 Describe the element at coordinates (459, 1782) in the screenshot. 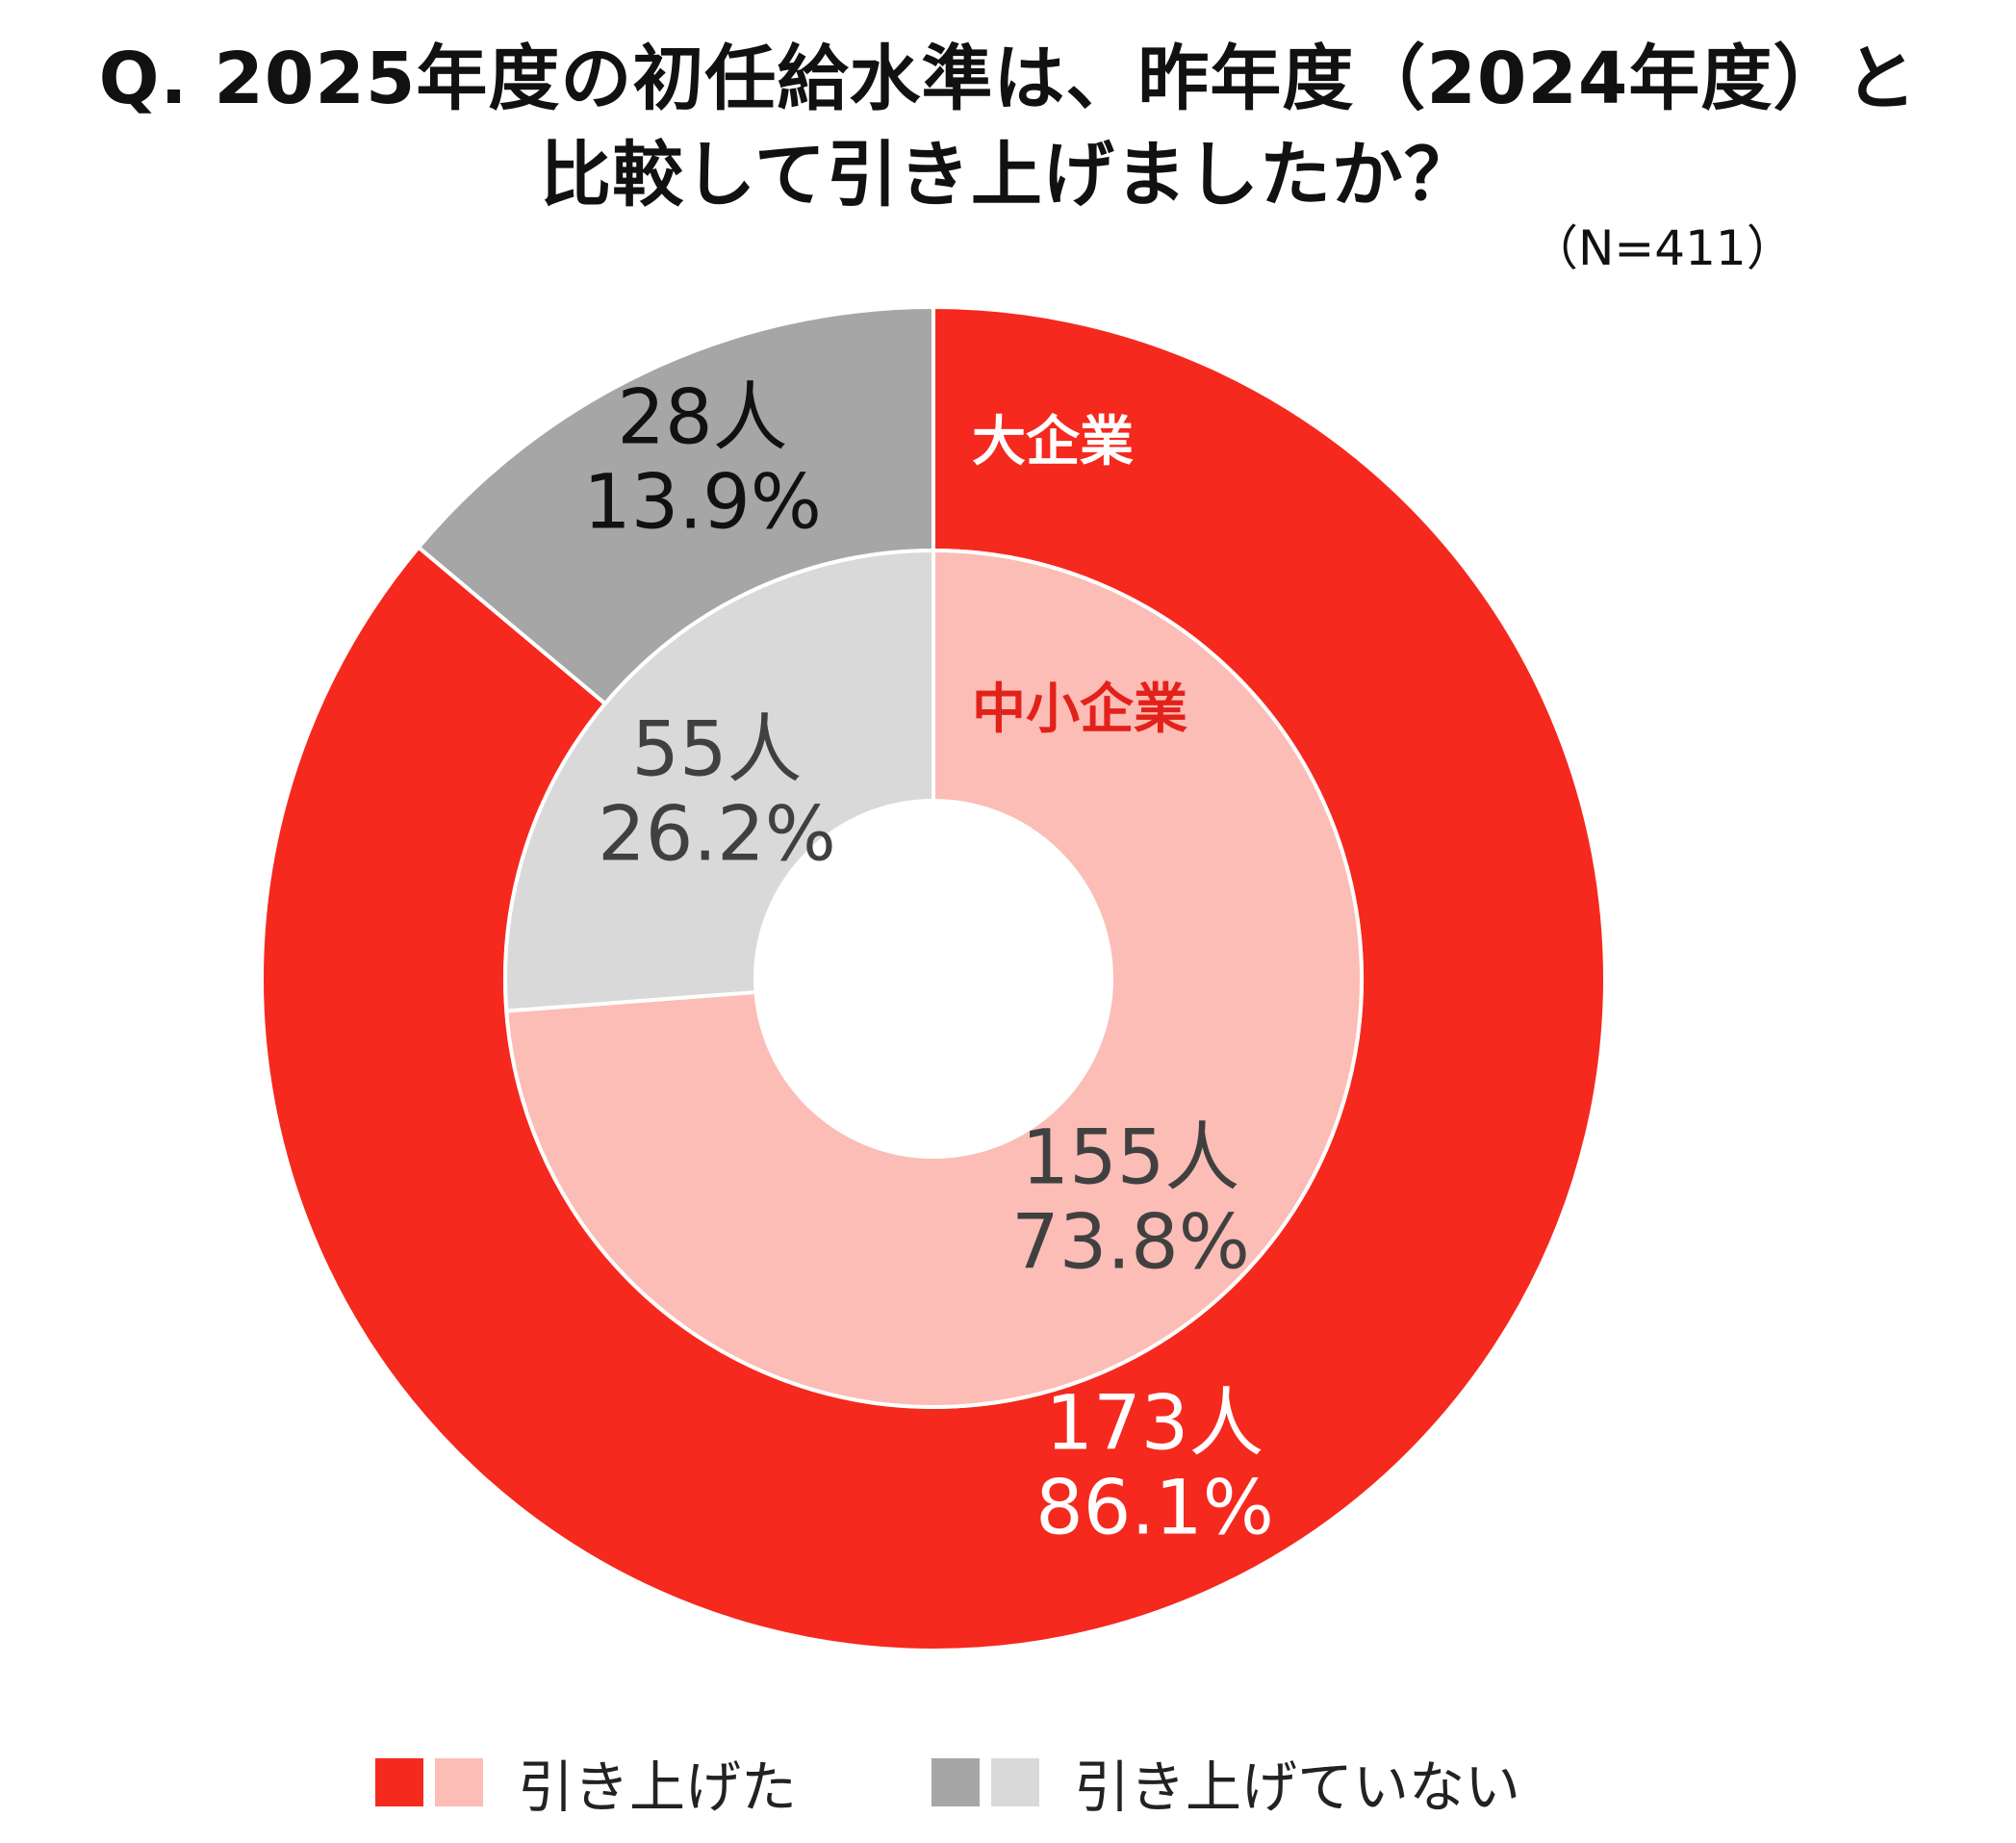

I see `legend-swatch-small-raised` at that location.